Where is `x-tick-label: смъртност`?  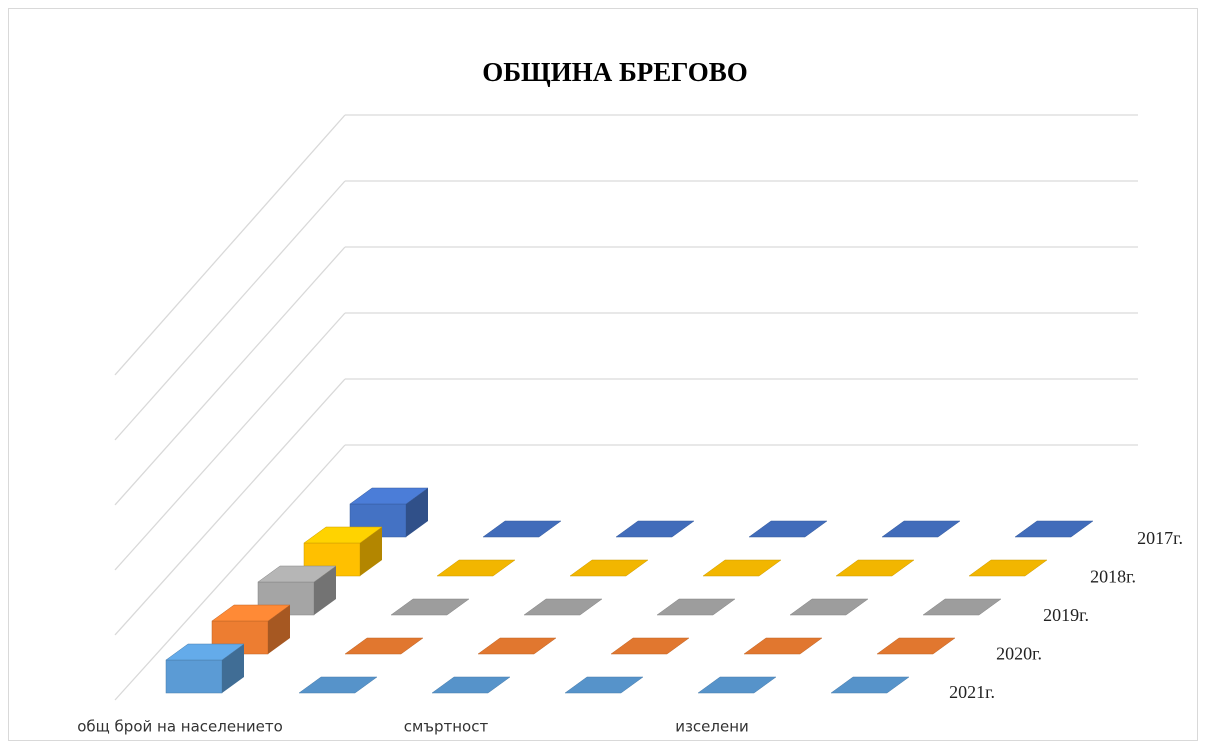 x-tick-label: смъртност is located at coordinates (446, 727).